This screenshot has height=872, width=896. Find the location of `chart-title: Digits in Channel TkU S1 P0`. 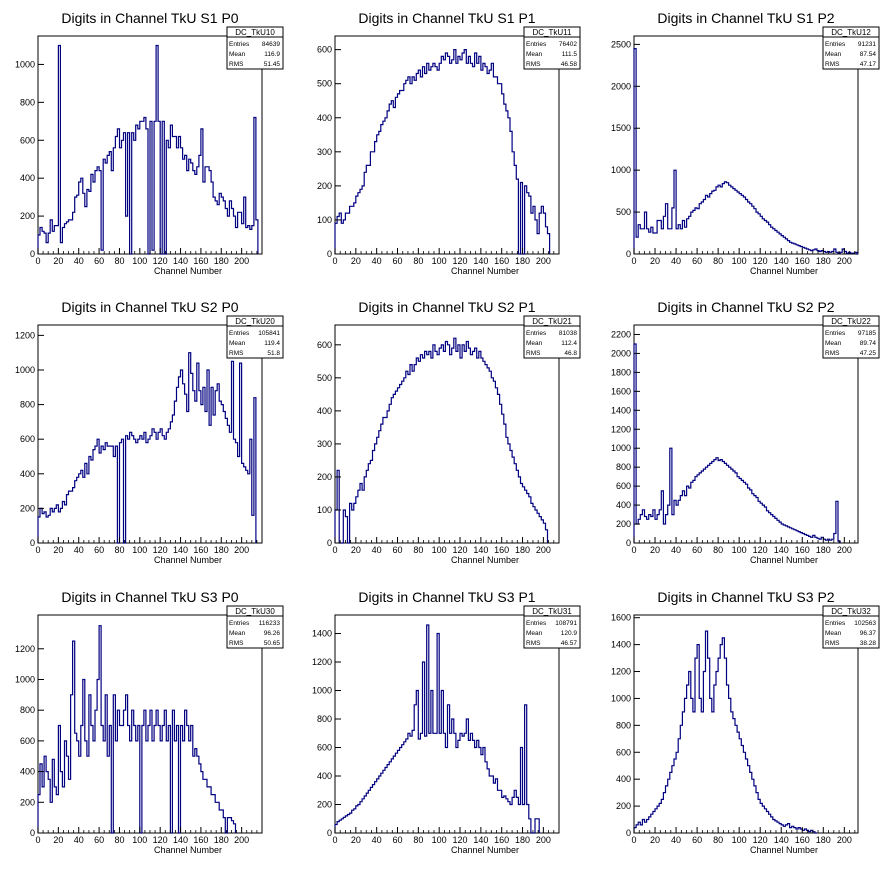

chart-title: Digits in Channel TkU S1 P0 is located at coordinates (149, 18).